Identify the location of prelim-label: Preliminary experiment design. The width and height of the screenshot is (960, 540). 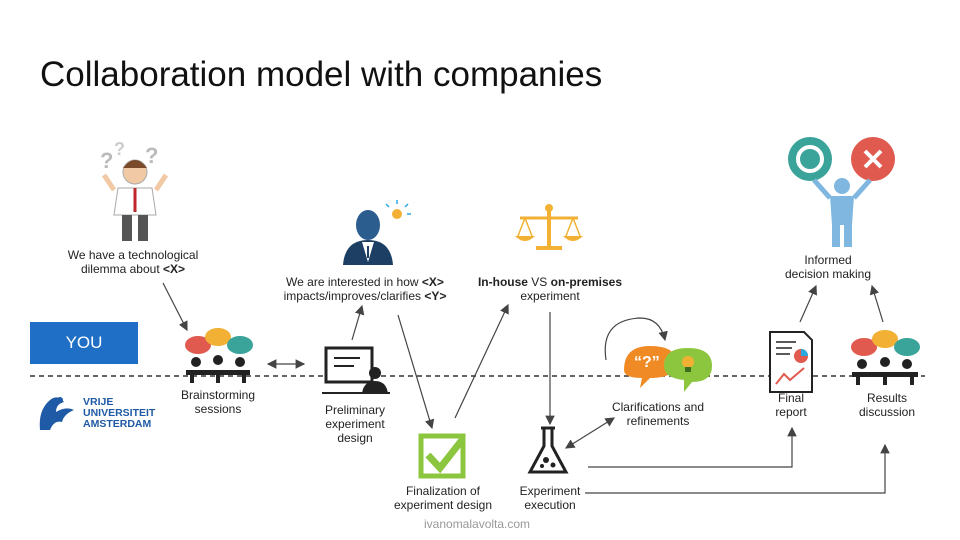
(354, 424).